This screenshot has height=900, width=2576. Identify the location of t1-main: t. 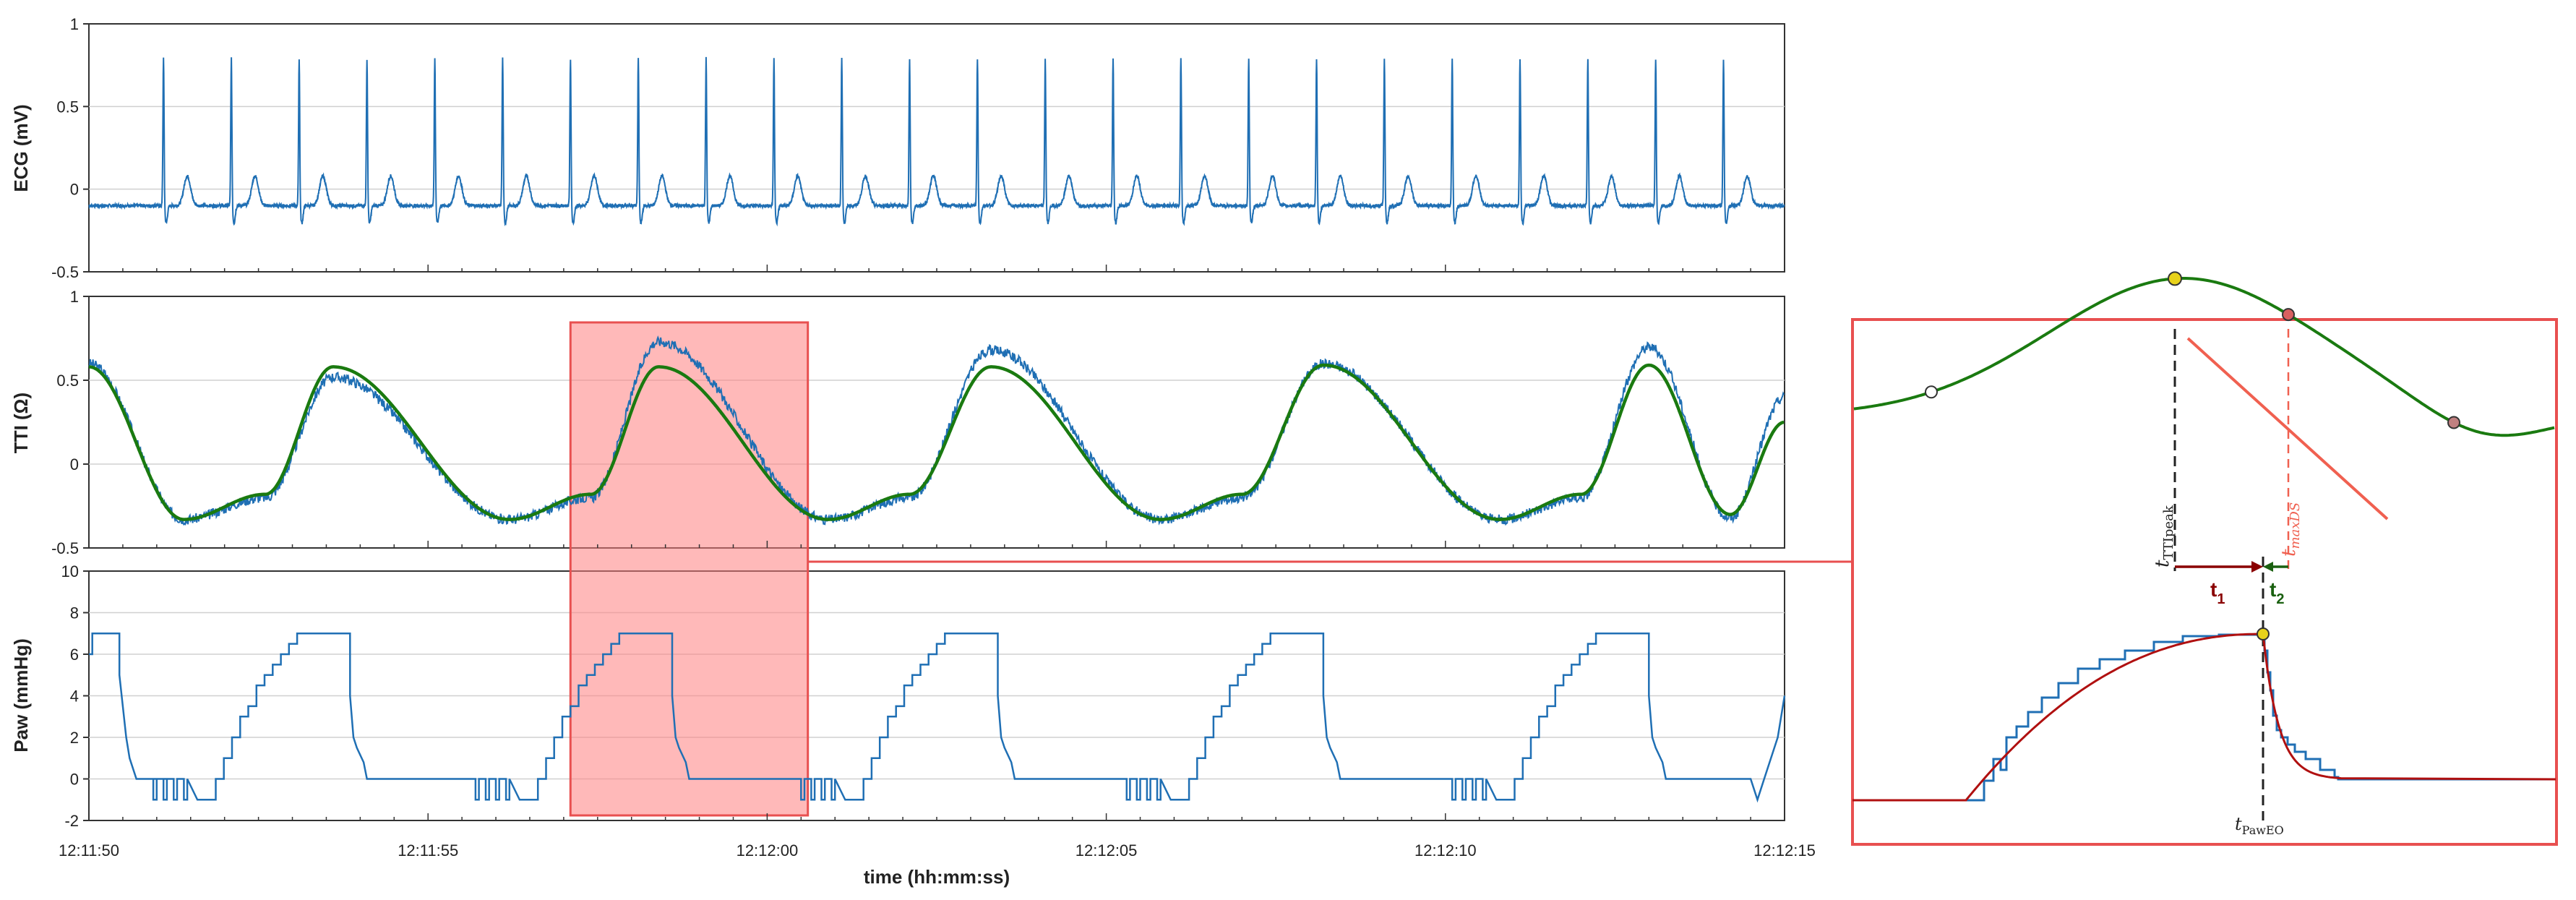
(2214, 589).